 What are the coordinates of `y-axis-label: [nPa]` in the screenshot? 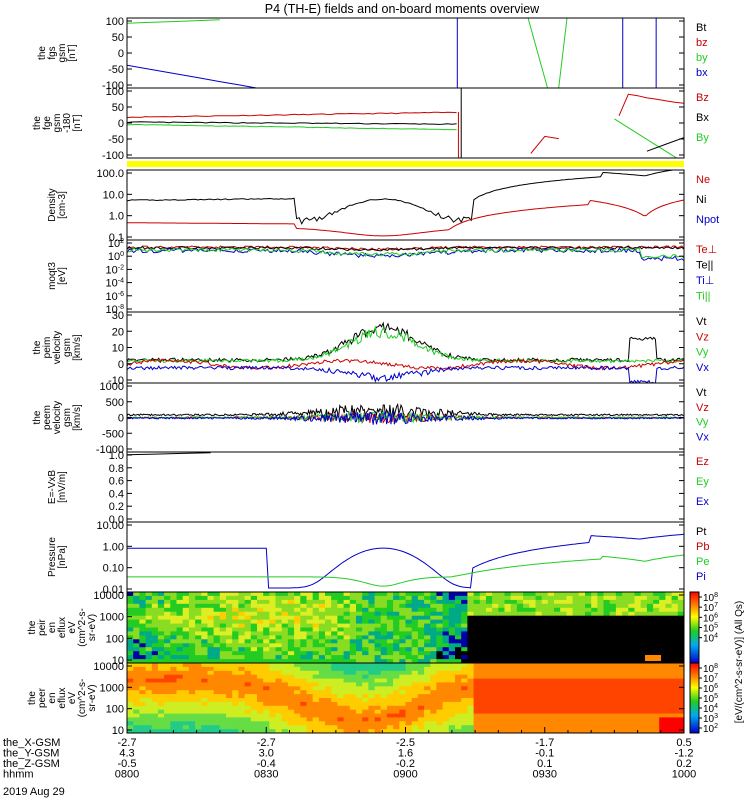 It's located at (62, 557).